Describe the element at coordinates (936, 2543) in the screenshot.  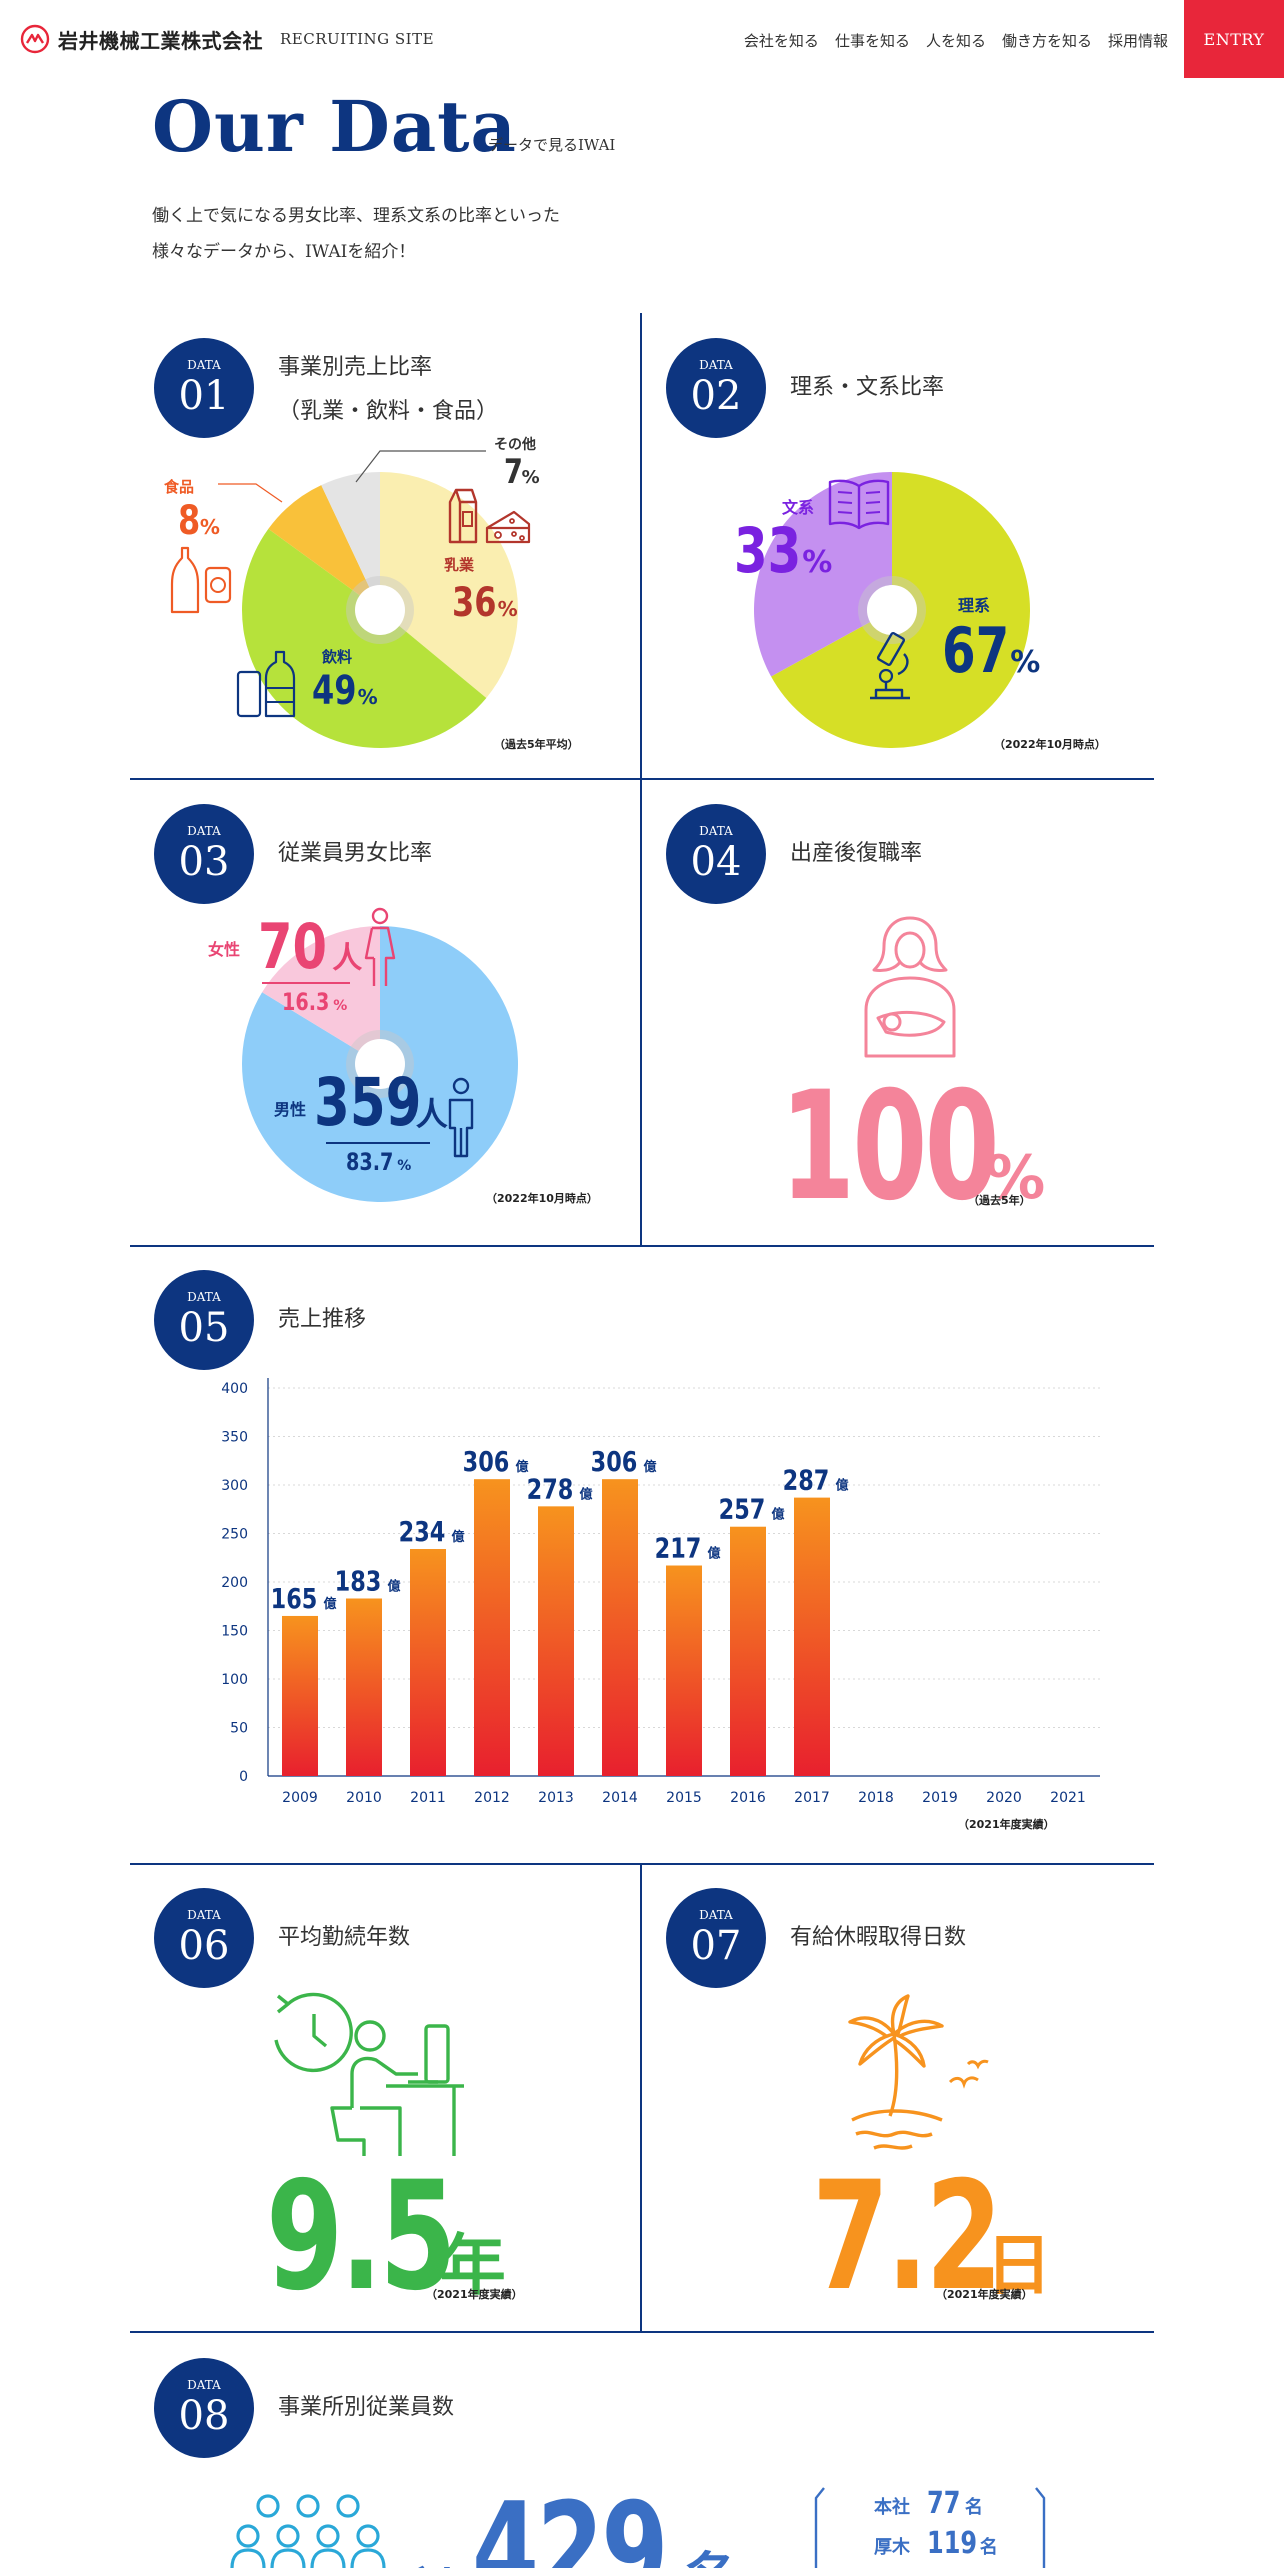
I see `office-row: 厚木 119 名` at that location.